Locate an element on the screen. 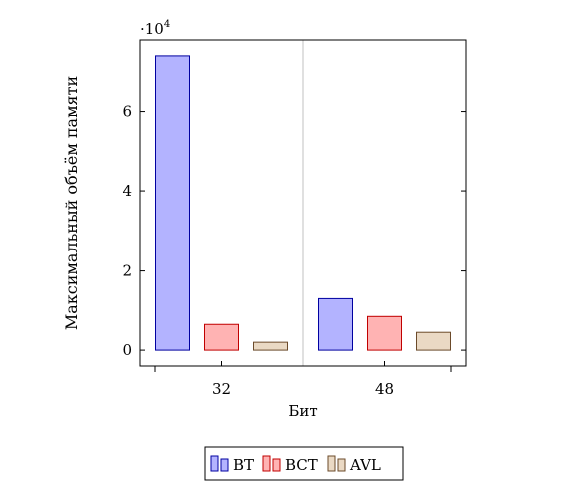 This screenshot has width=581, height=492. legend-label-bct: BCT is located at coordinates (301, 465).